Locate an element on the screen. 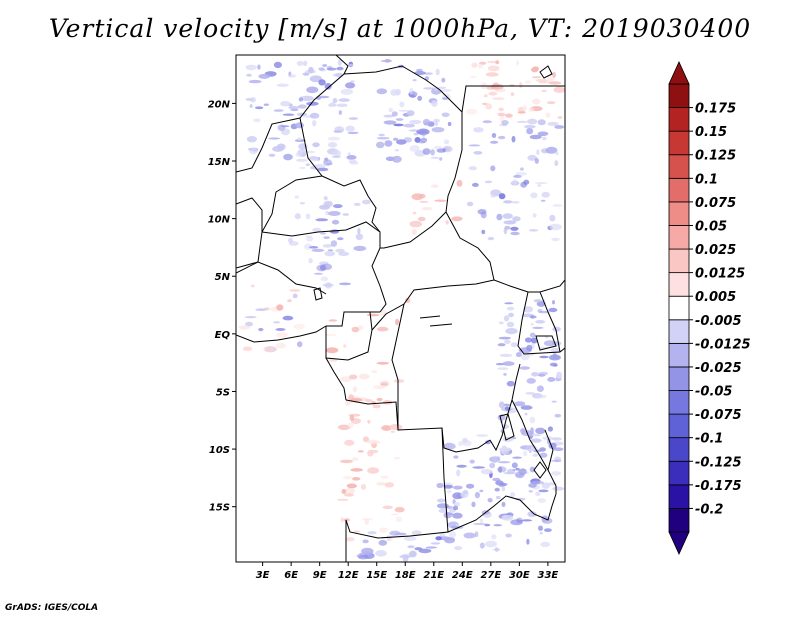 The width and height of the screenshot is (800, 618). colorbar-label: 0.0125 is located at coordinates (720, 274).